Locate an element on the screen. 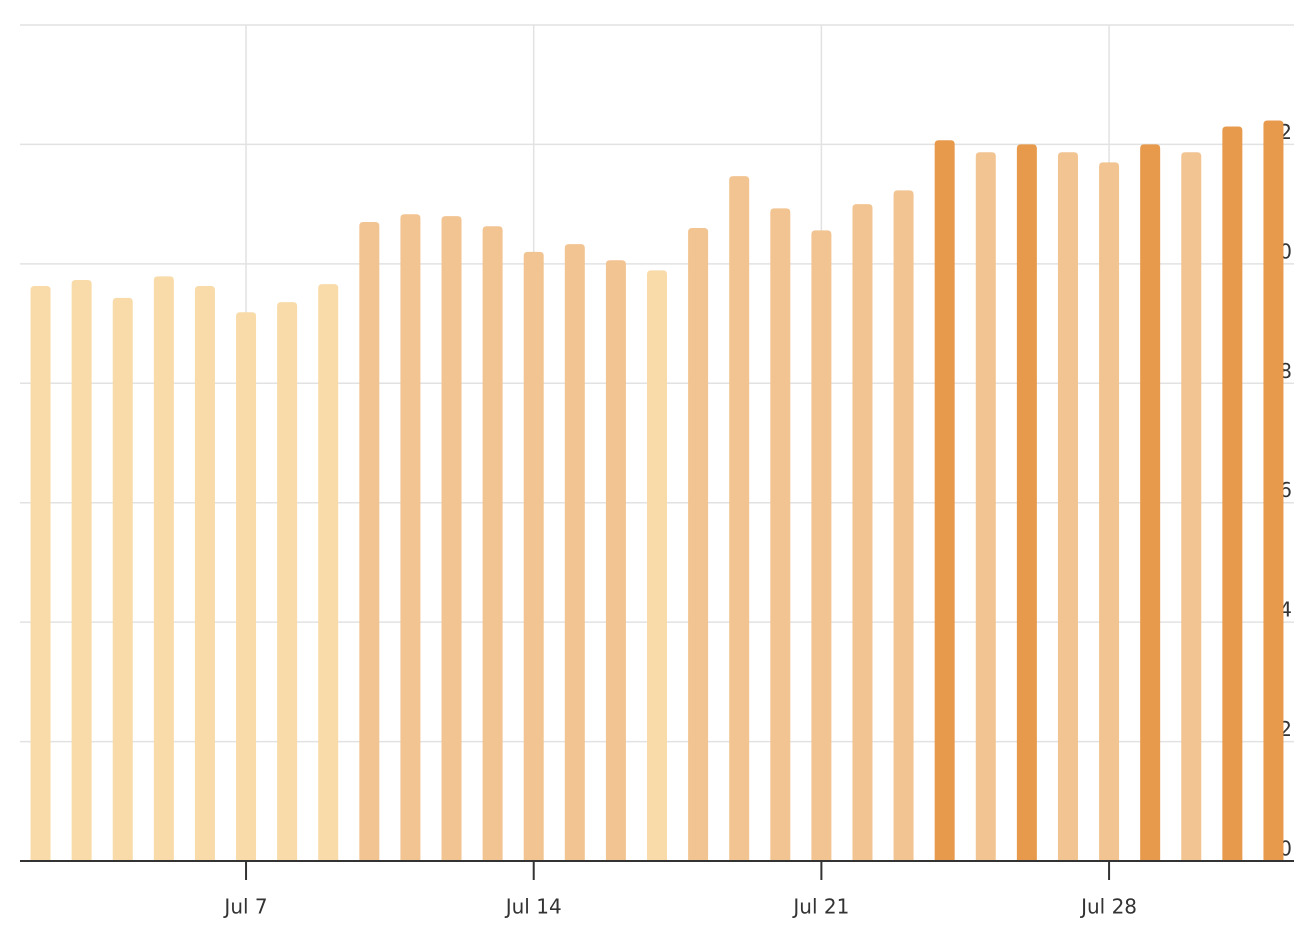 The width and height of the screenshot is (1314, 938). x-tick-label: Jul 28 is located at coordinates (1108, 907).